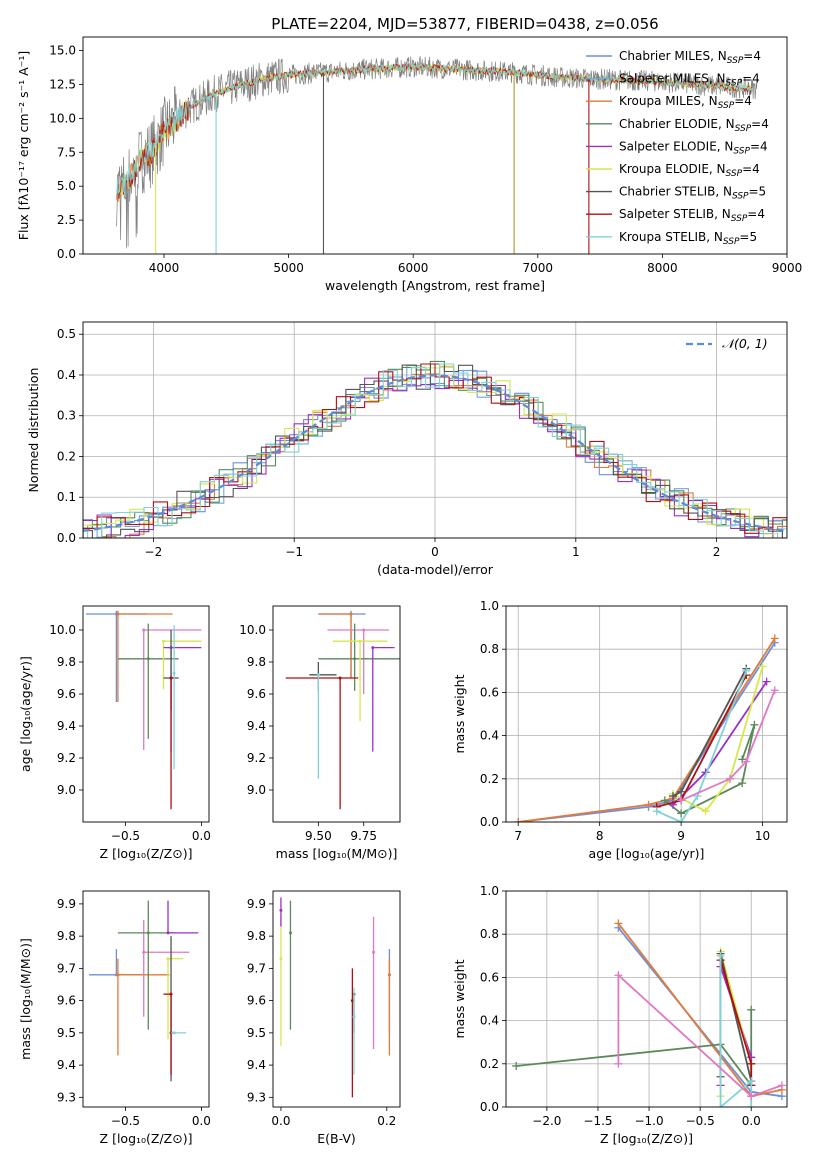 The image size is (819, 1170). What do you see at coordinates (751, 1121) in the screenshot?
I see `x-tick-label: 0.0` at bounding box center [751, 1121].